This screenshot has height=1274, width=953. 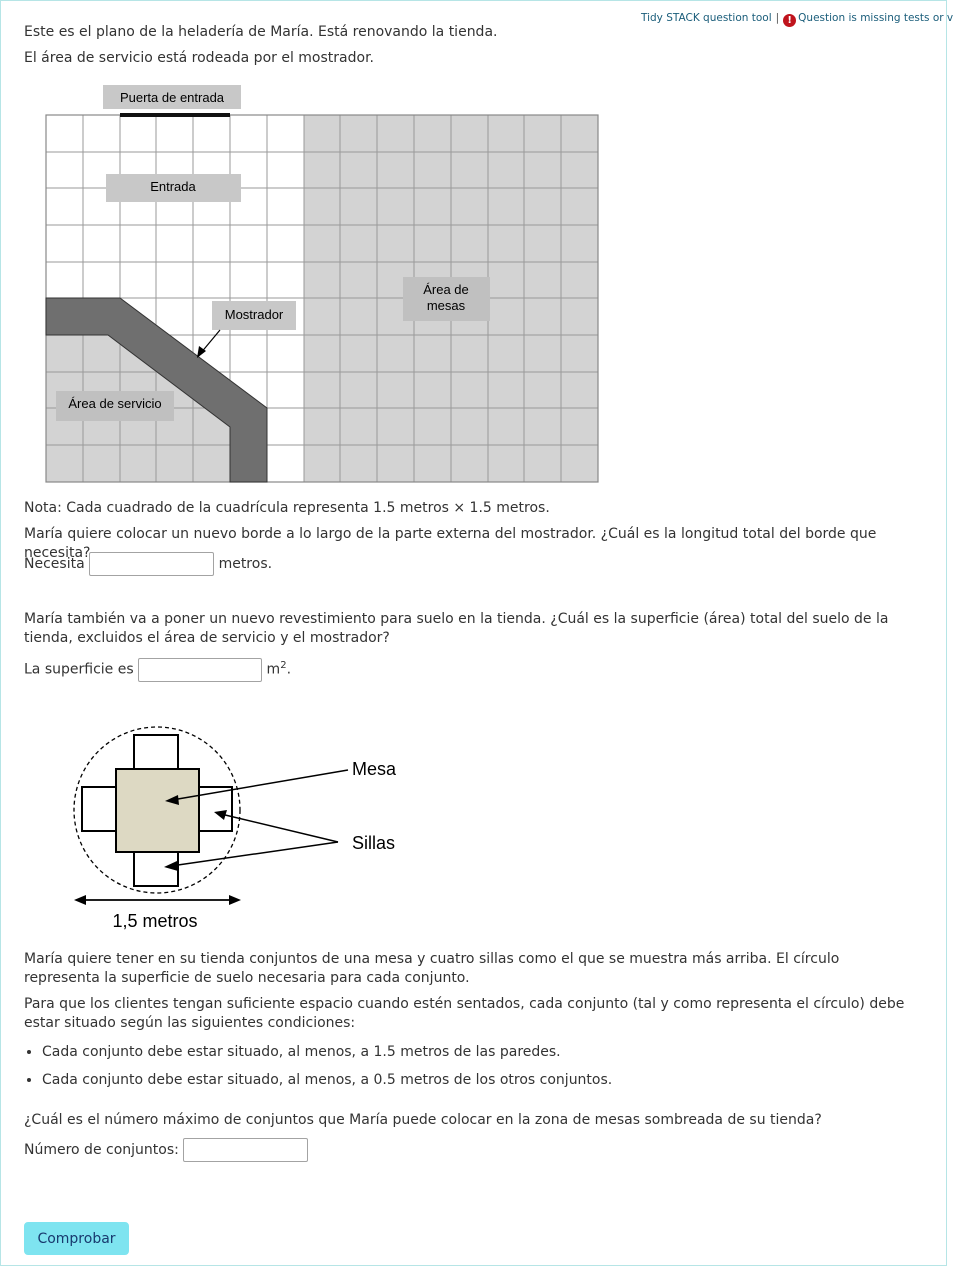 I want to click on q2-answer-line: La superficie es m2., so click(x=157, y=669).